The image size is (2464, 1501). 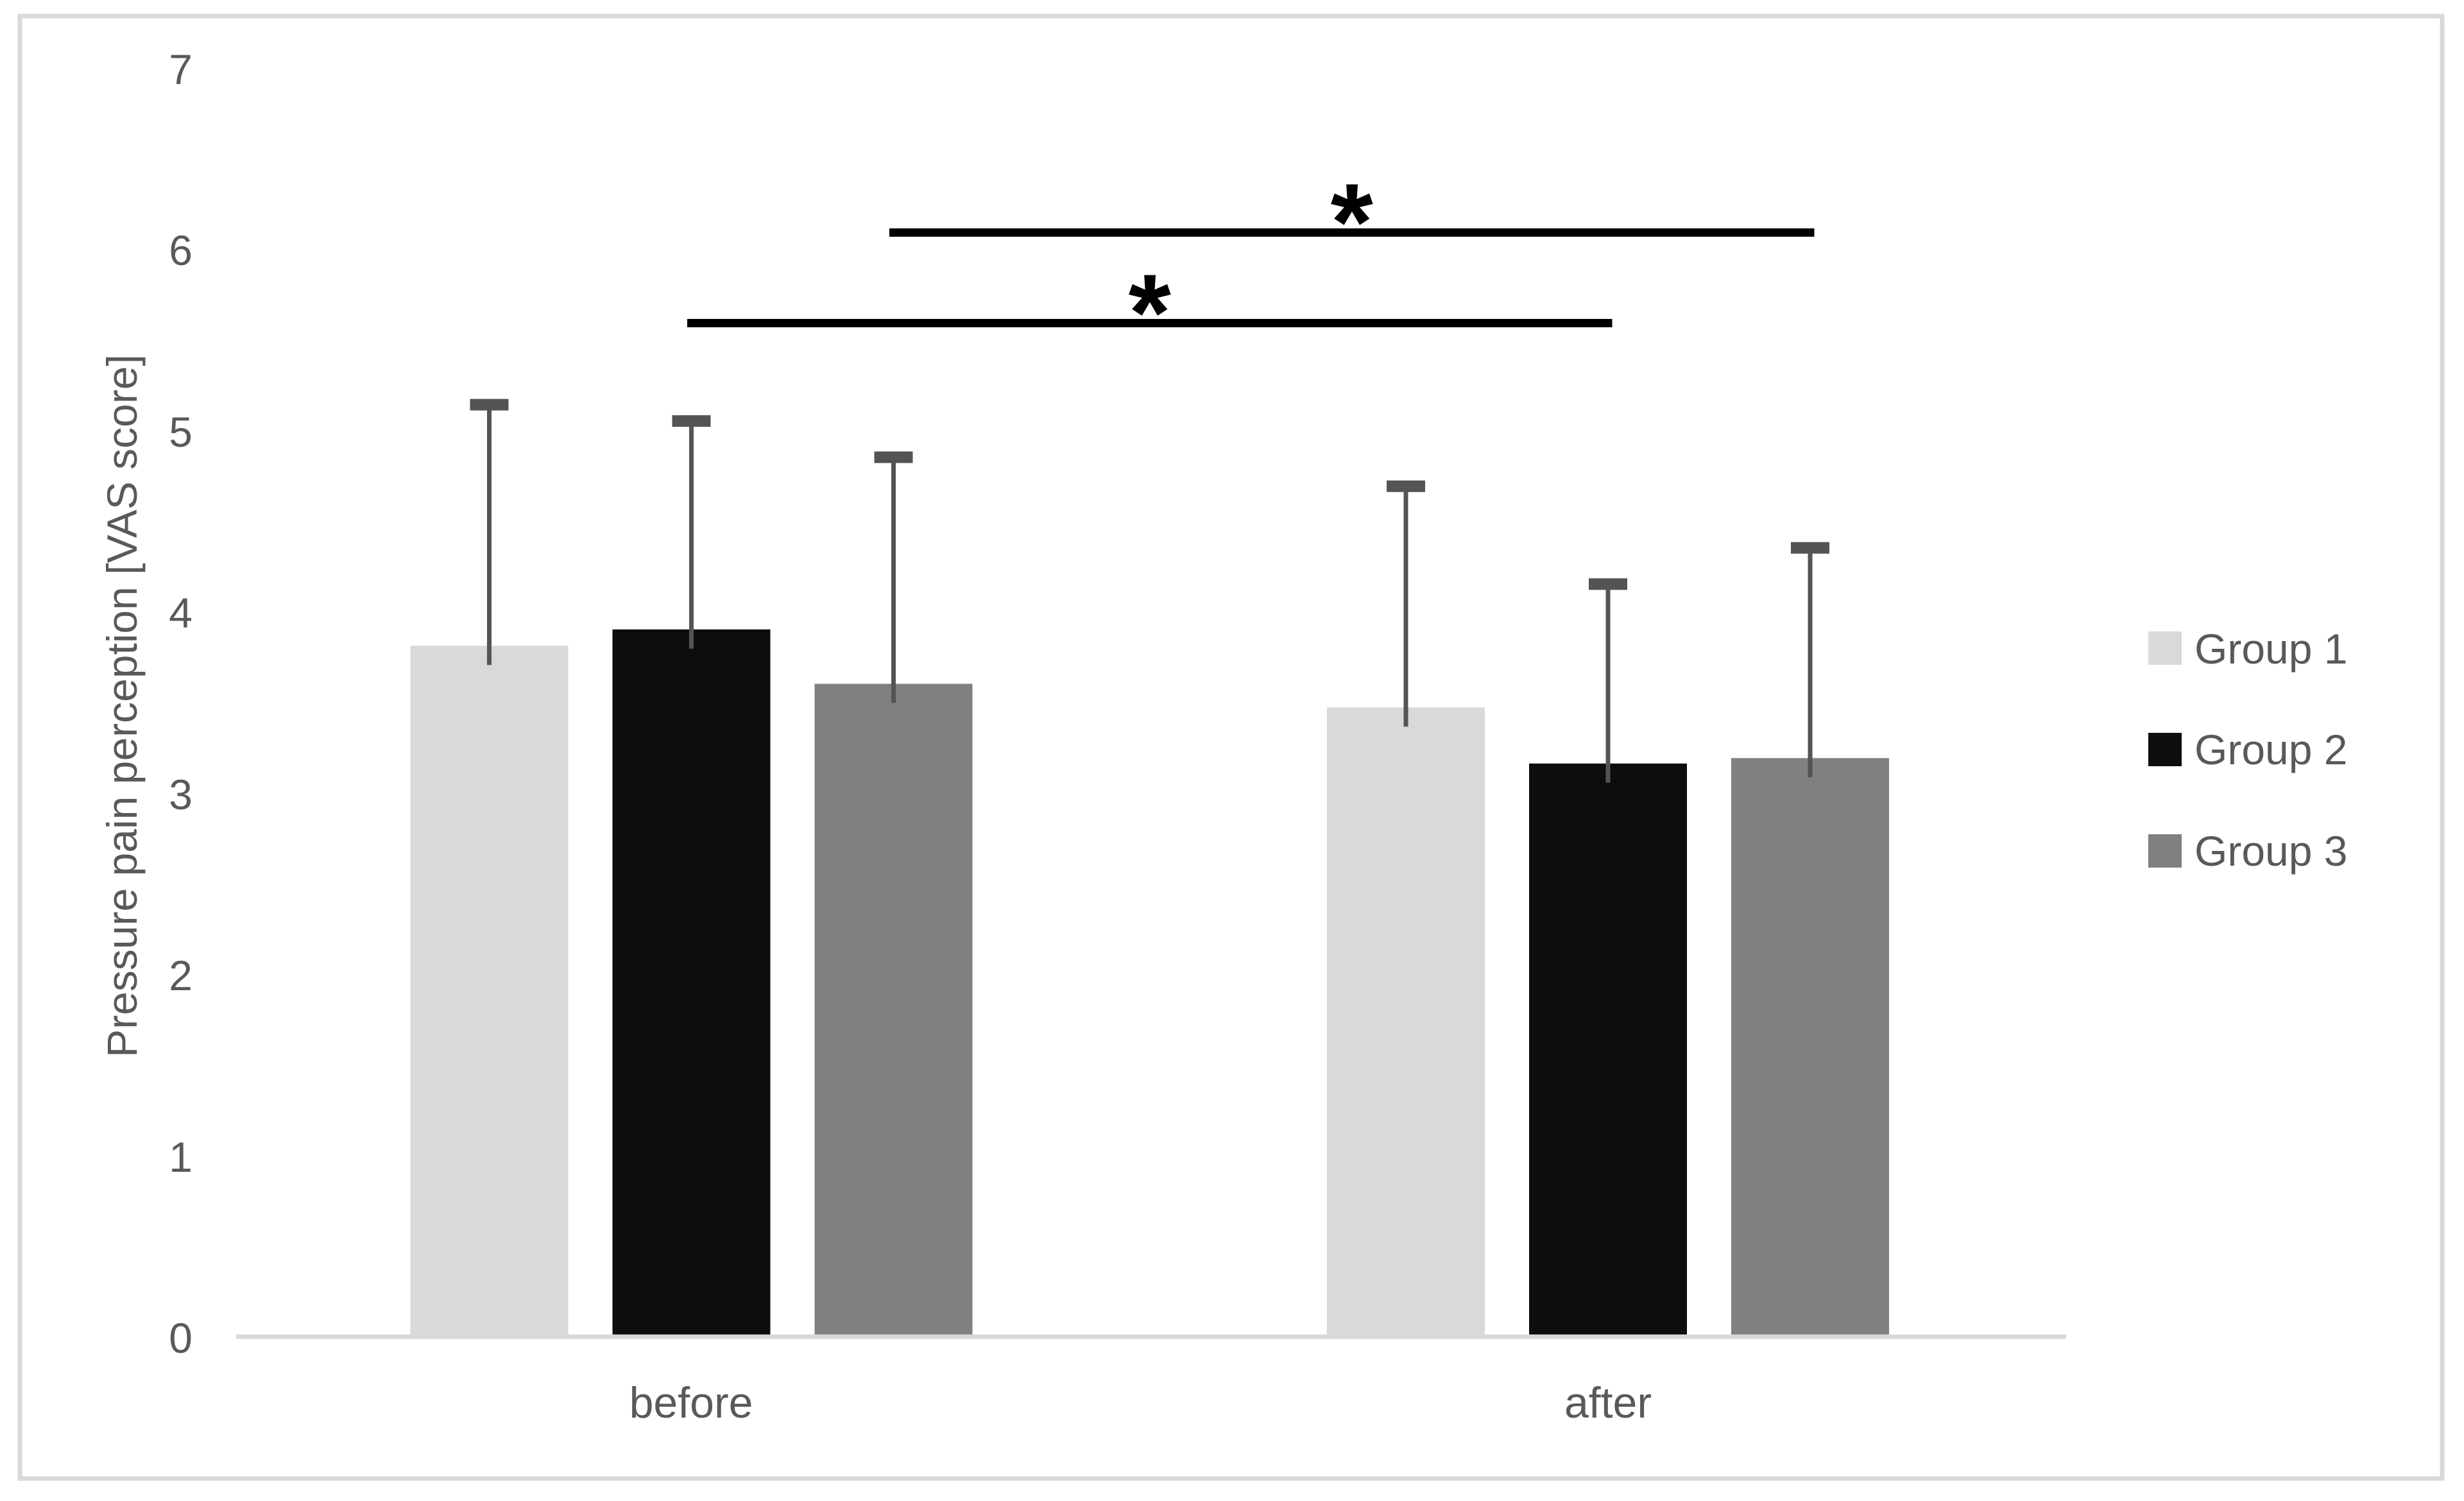 What do you see at coordinates (691, 1403) in the screenshot?
I see `x-category-label-before: before` at bounding box center [691, 1403].